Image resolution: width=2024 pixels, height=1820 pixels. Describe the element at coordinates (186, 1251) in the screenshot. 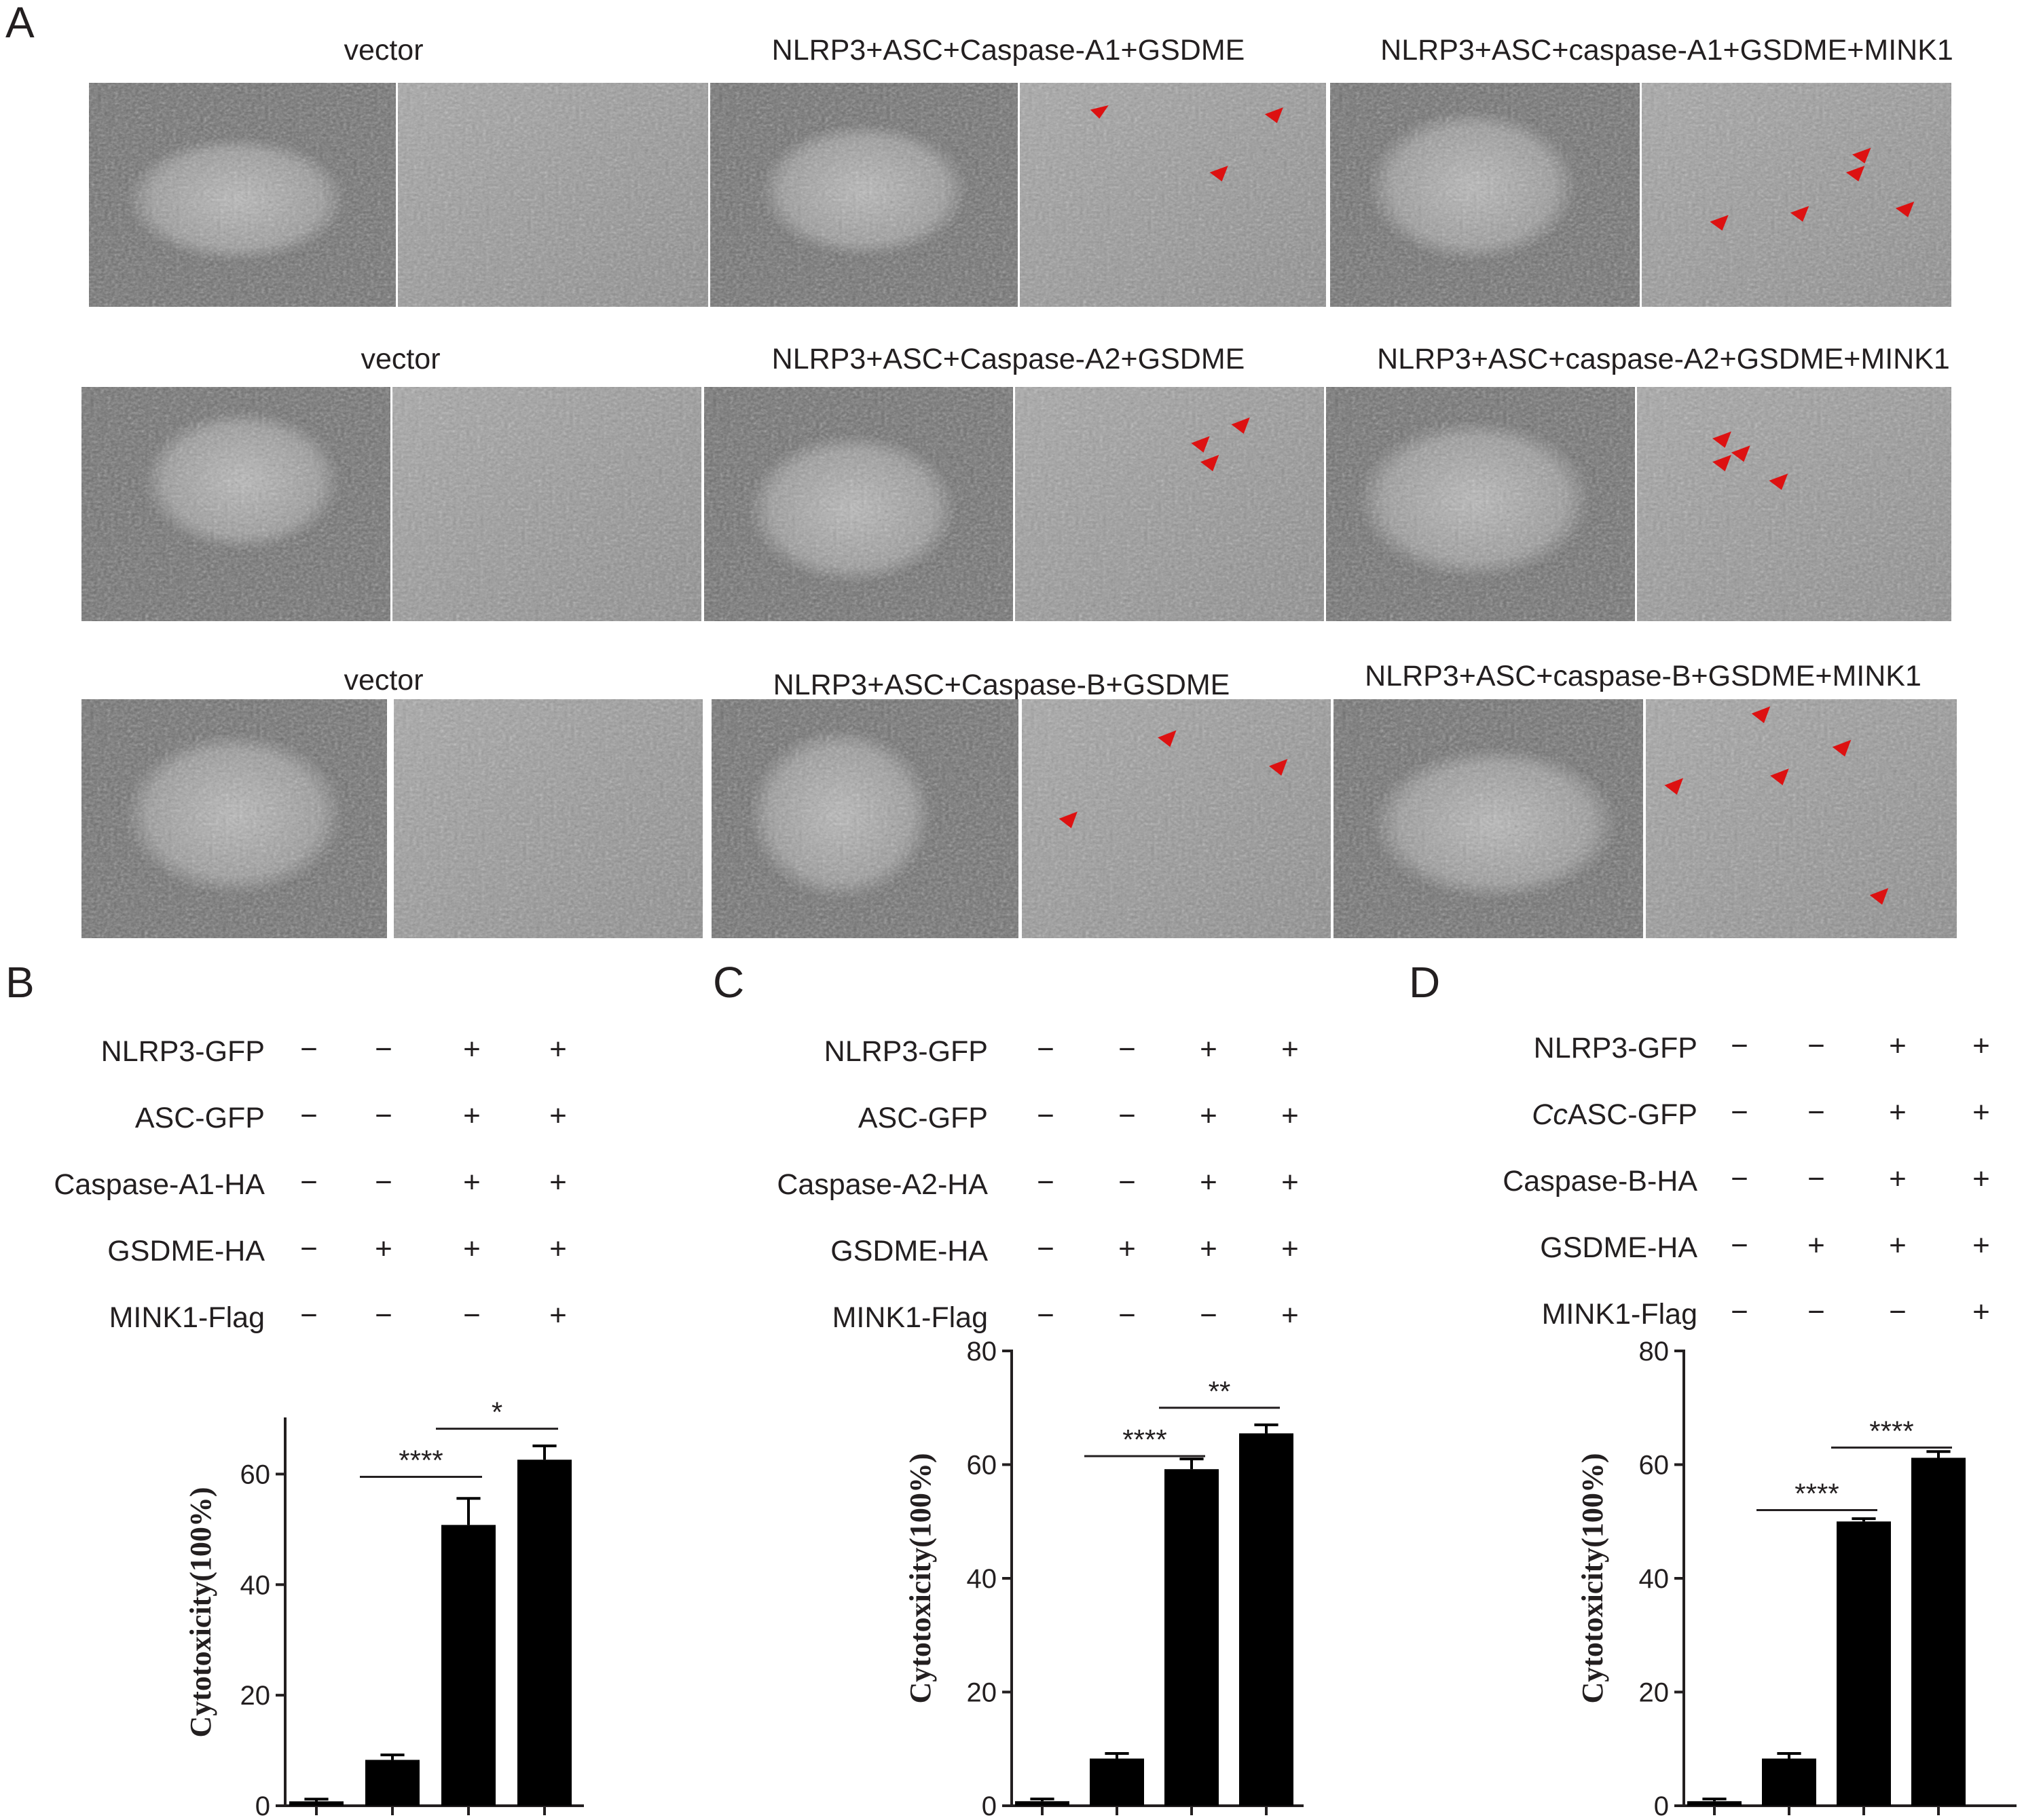

I see `condition-label: GSDME-HA` at that location.